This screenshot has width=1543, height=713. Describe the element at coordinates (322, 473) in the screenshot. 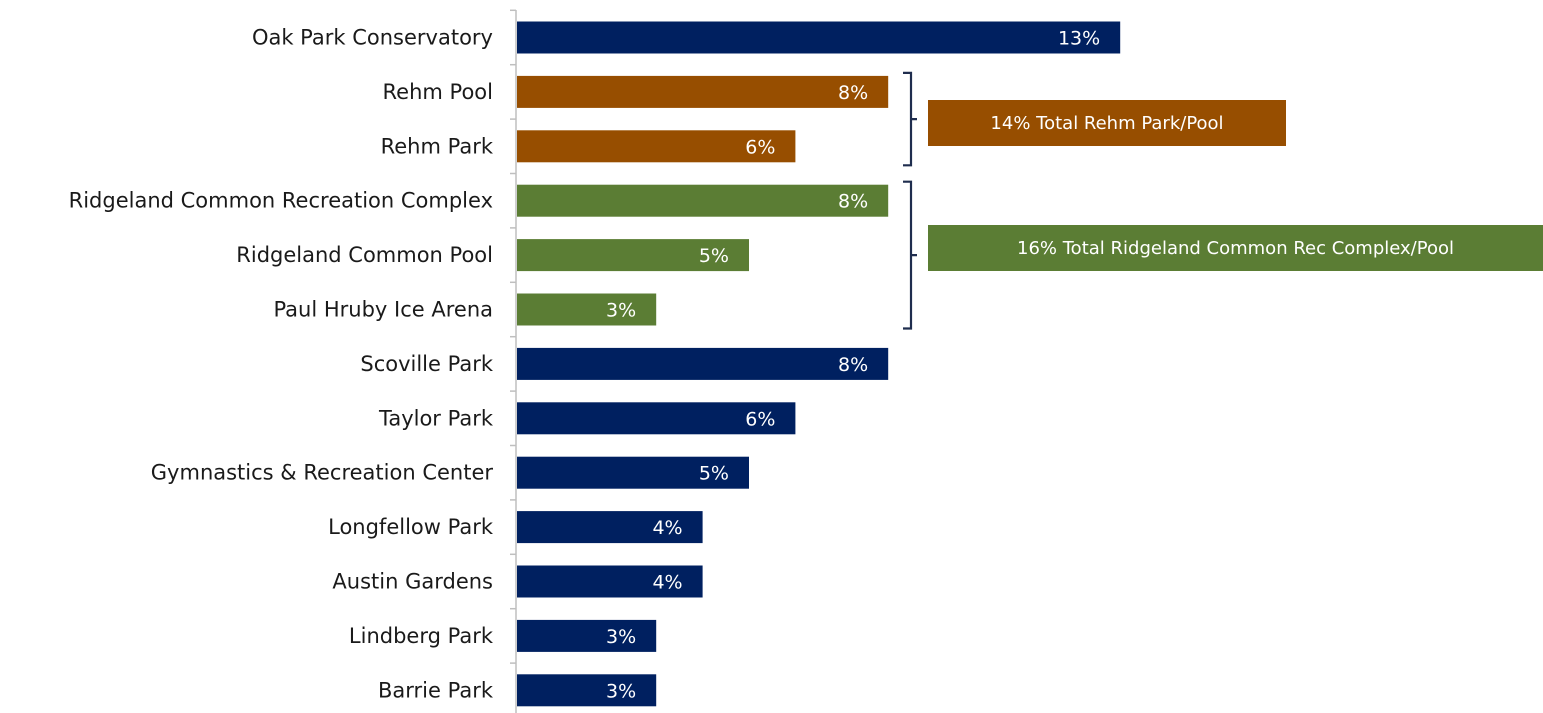

I see `category-label: Gymnastics & Recreation Center` at that location.